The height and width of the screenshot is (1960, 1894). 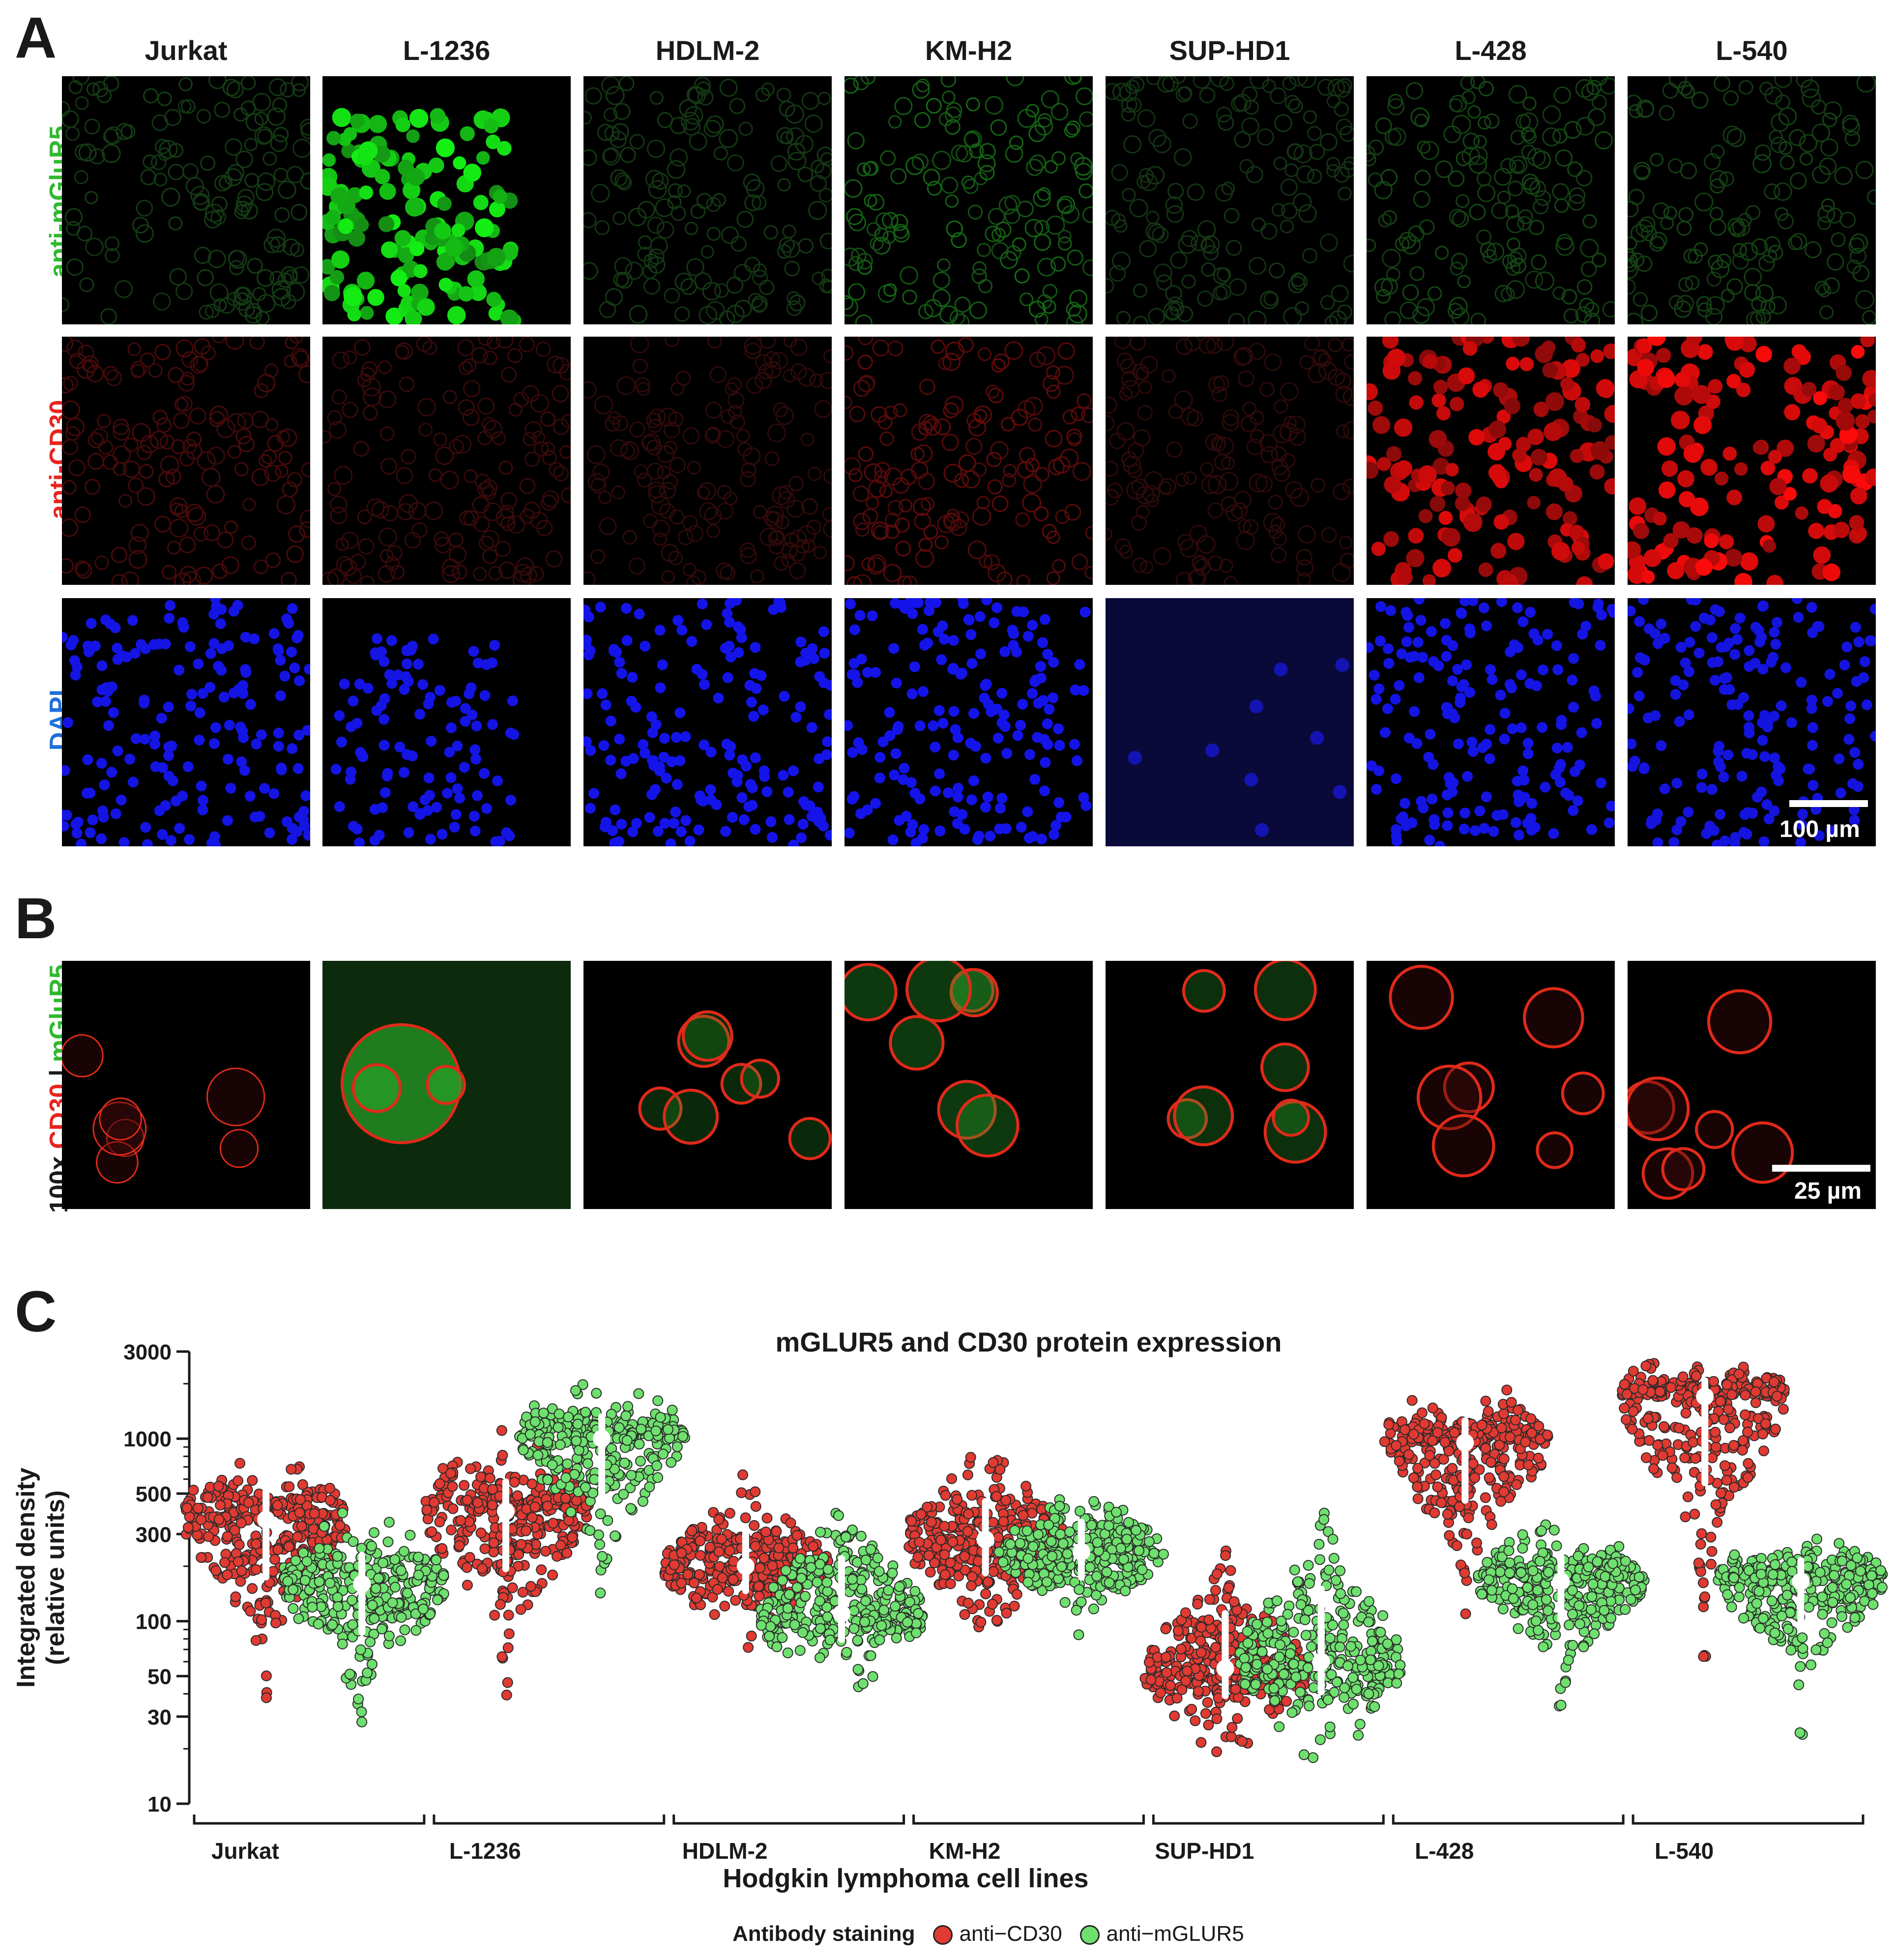 I want to click on x-tick-label: L-1236, so click(x=485, y=1851).